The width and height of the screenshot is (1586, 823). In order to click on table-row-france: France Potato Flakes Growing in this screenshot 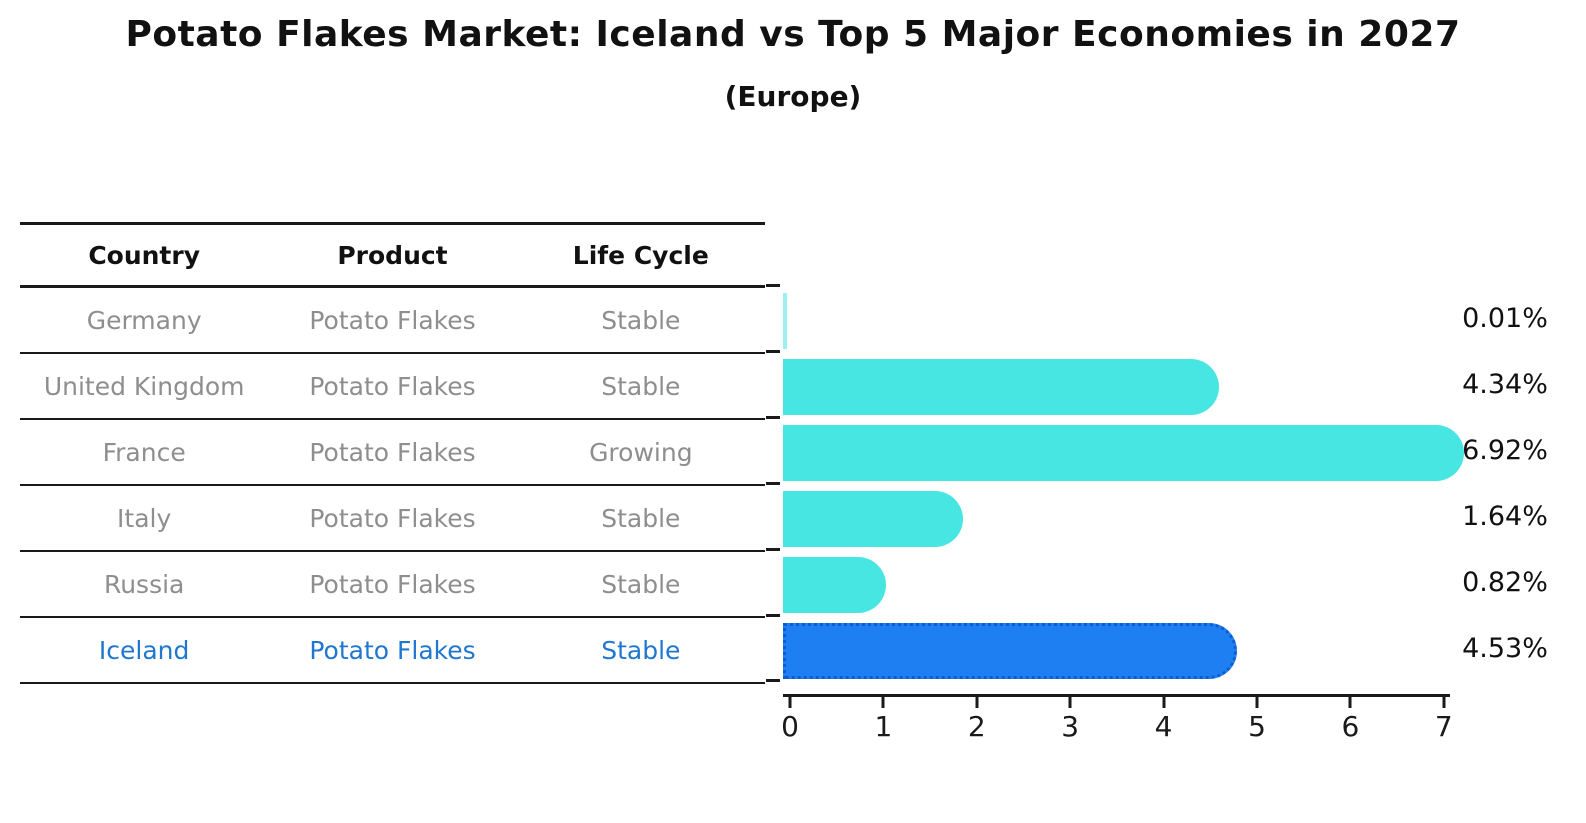, I will do `click(392, 453)`.